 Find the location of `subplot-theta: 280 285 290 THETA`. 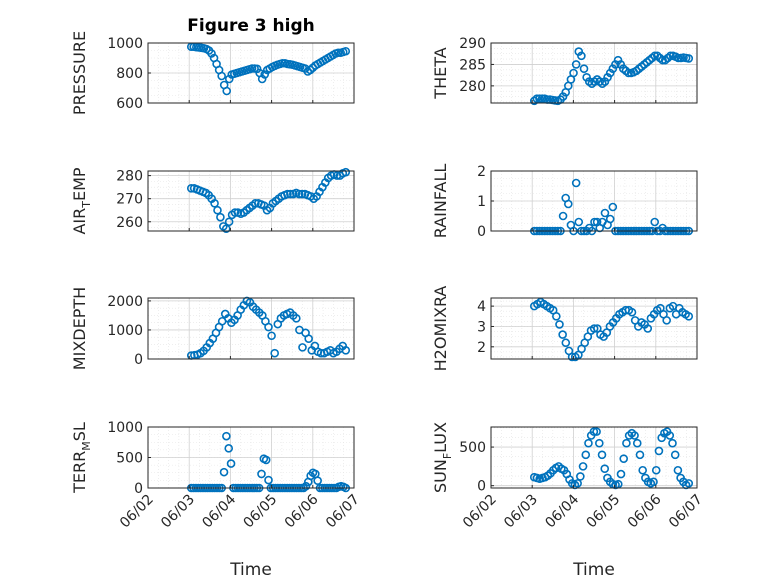

subplot-theta: 280 285 290 THETA is located at coordinates (564, 71).